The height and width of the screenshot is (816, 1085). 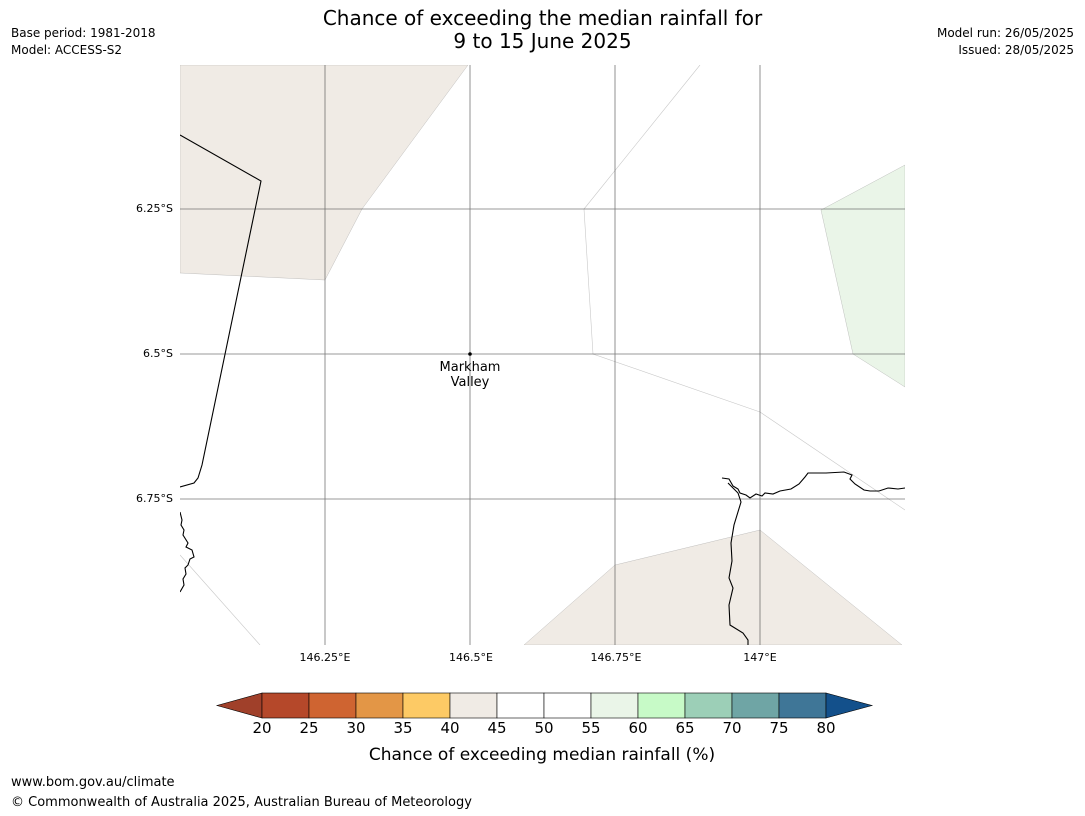 I want to click on colorbar-extend-low, so click(x=239, y=705).